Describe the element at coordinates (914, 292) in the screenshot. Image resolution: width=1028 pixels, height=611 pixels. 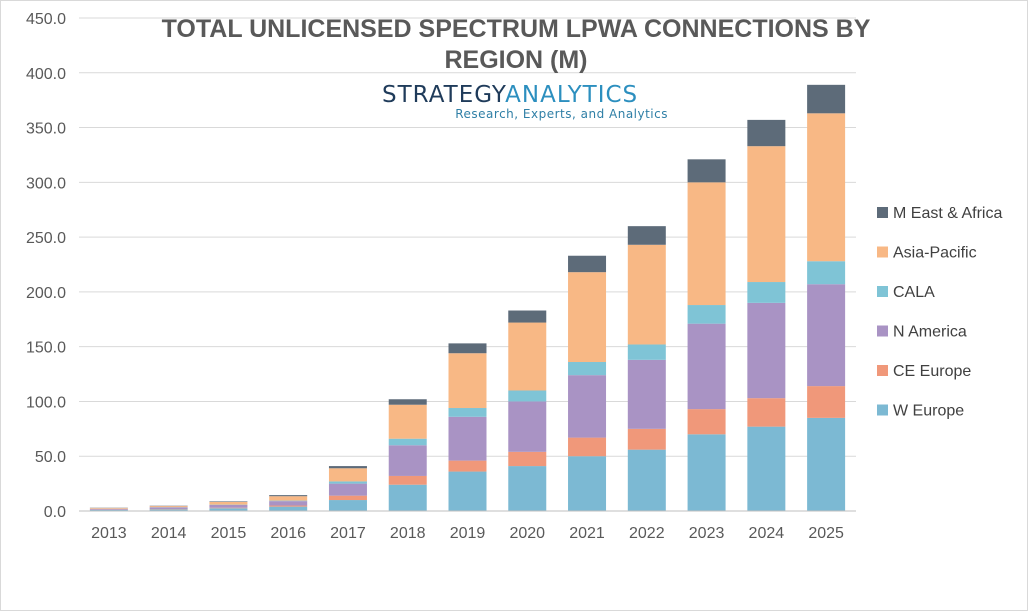
I see `legend-label: CALA` at that location.